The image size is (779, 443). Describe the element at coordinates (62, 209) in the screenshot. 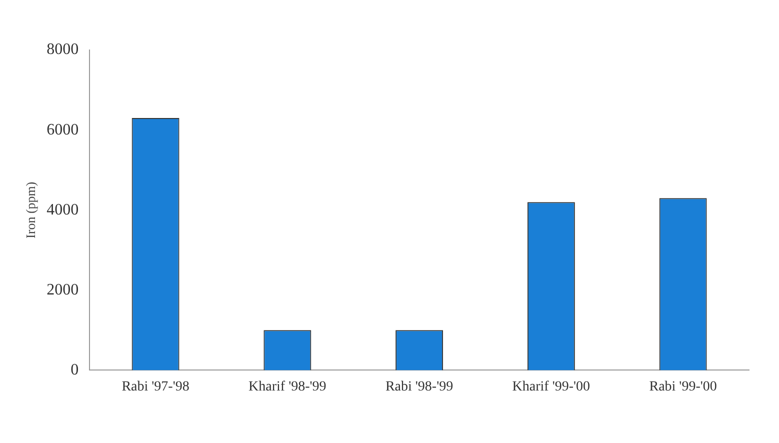

I see `y-tick-label: 4000` at that location.